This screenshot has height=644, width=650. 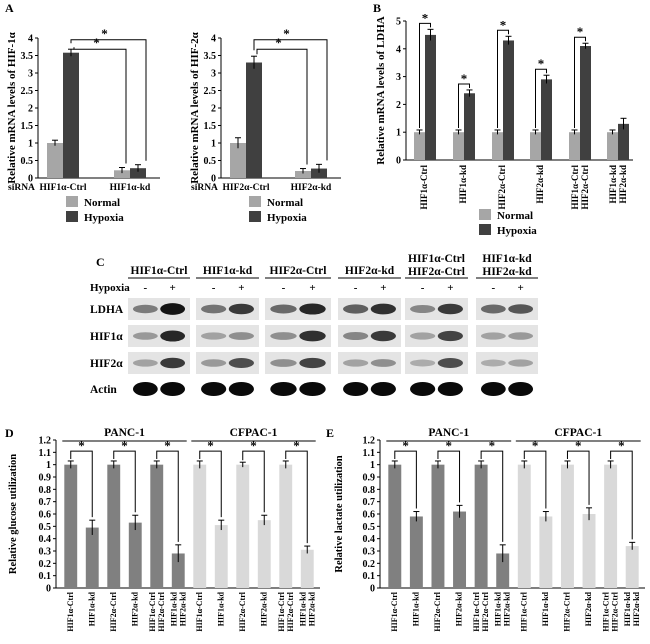 I want to click on group-label: CFPAC-1, so click(x=254, y=433).